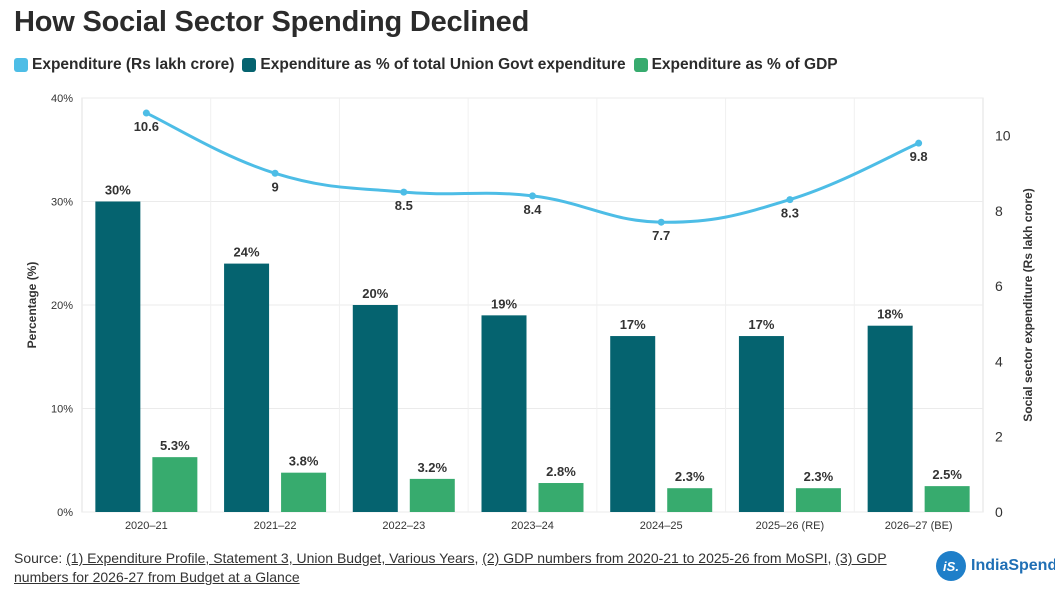 The height and width of the screenshot is (597, 1055). I want to click on right-tick-label: 10, so click(1003, 136).